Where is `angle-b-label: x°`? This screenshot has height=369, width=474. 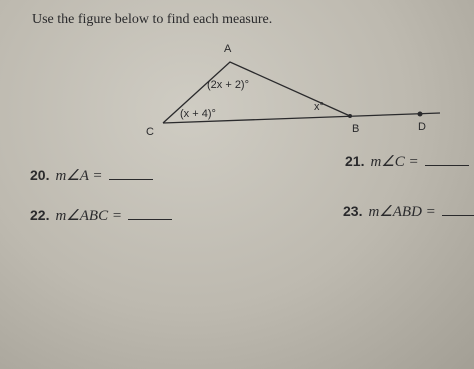 angle-b-label: x° is located at coordinates (319, 107).